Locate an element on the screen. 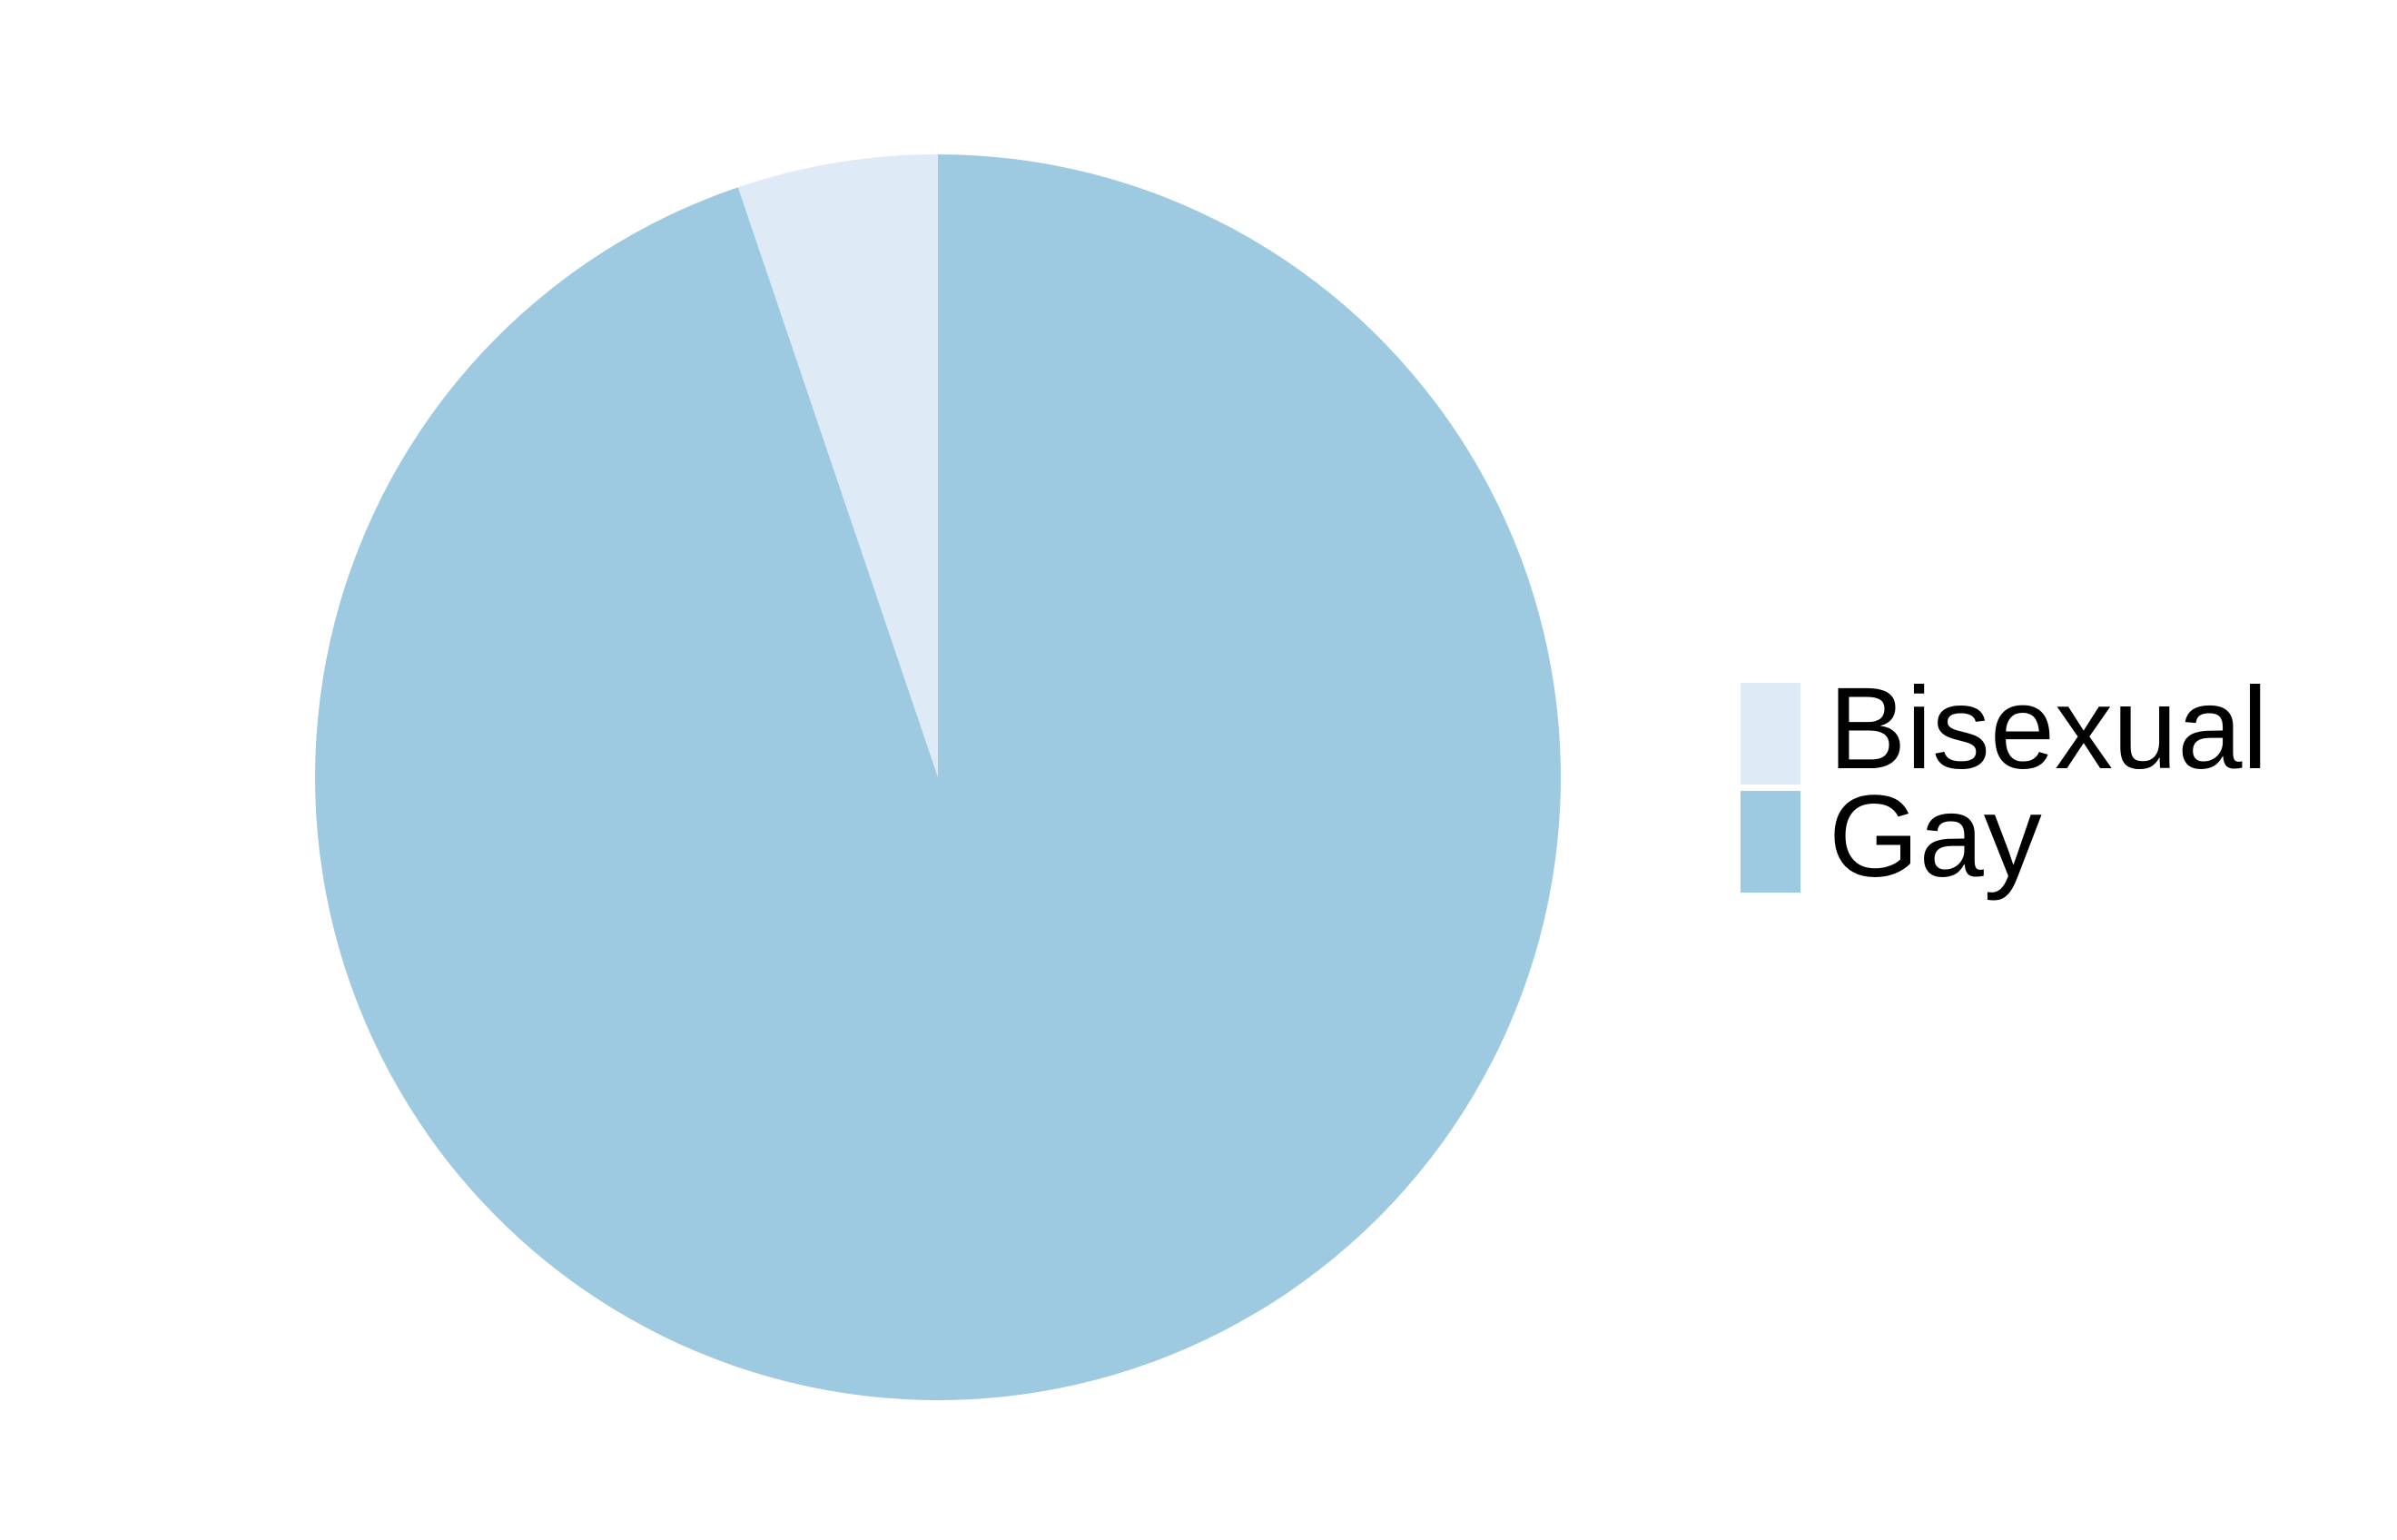 The height and width of the screenshot is (1540, 2397). pie-slice is located at coordinates (837, 465).